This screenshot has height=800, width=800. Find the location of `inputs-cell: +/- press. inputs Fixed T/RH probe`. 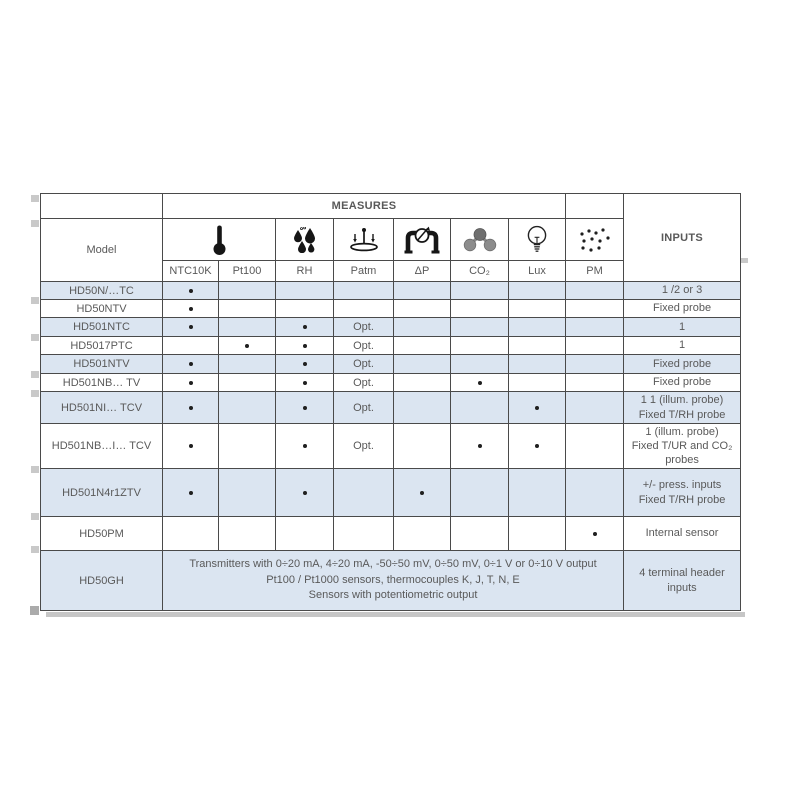

inputs-cell: +/- press. inputs Fixed T/RH probe is located at coordinates (682, 492).